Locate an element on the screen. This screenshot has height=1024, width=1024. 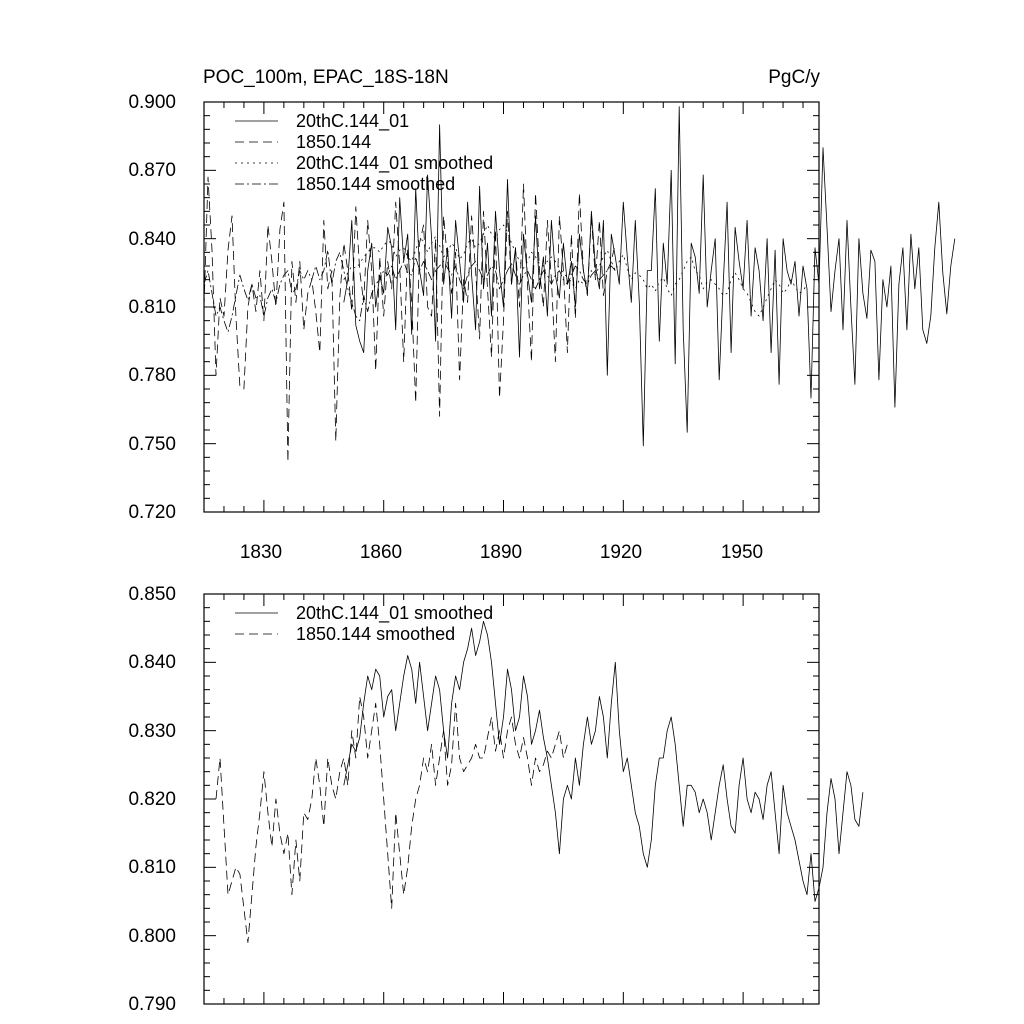
bottom-ytick-label-0: 0.790 is located at coordinates (152, 1004).